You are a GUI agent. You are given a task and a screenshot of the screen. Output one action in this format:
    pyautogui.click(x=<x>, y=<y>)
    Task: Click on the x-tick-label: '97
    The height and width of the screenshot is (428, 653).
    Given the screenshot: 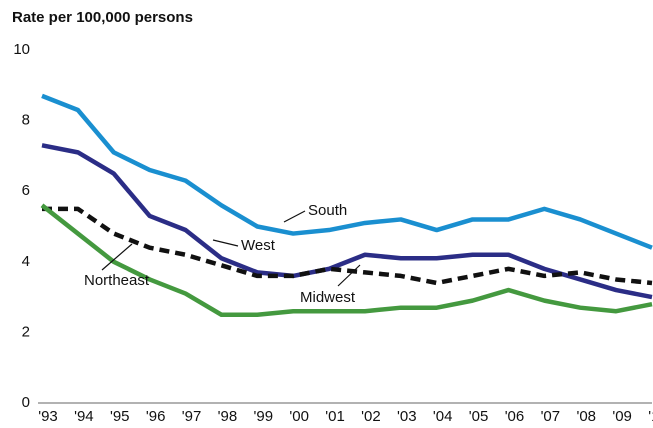 What is the action you would take?
    pyautogui.click(x=192, y=416)
    